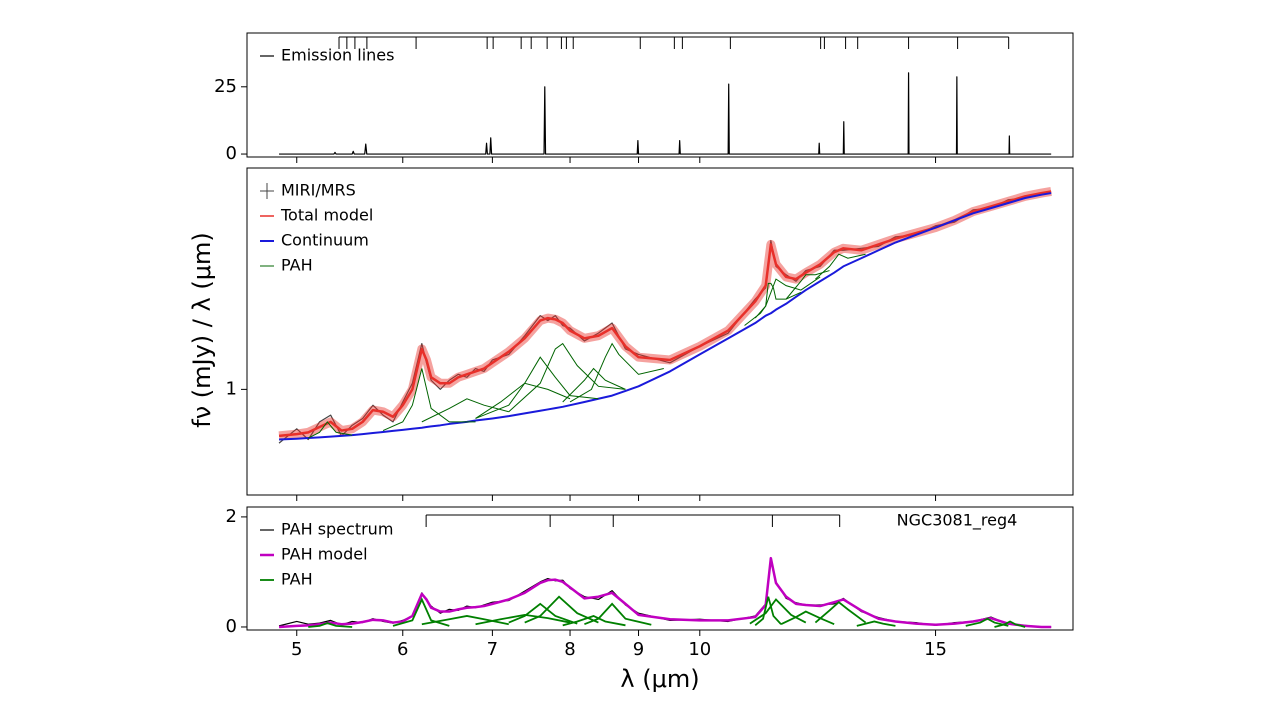 Image resolution: width=1280 pixels, height=713 pixels. What do you see at coordinates (318, 190) in the screenshot?
I see `legend-label: MIRI/MRS` at bounding box center [318, 190].